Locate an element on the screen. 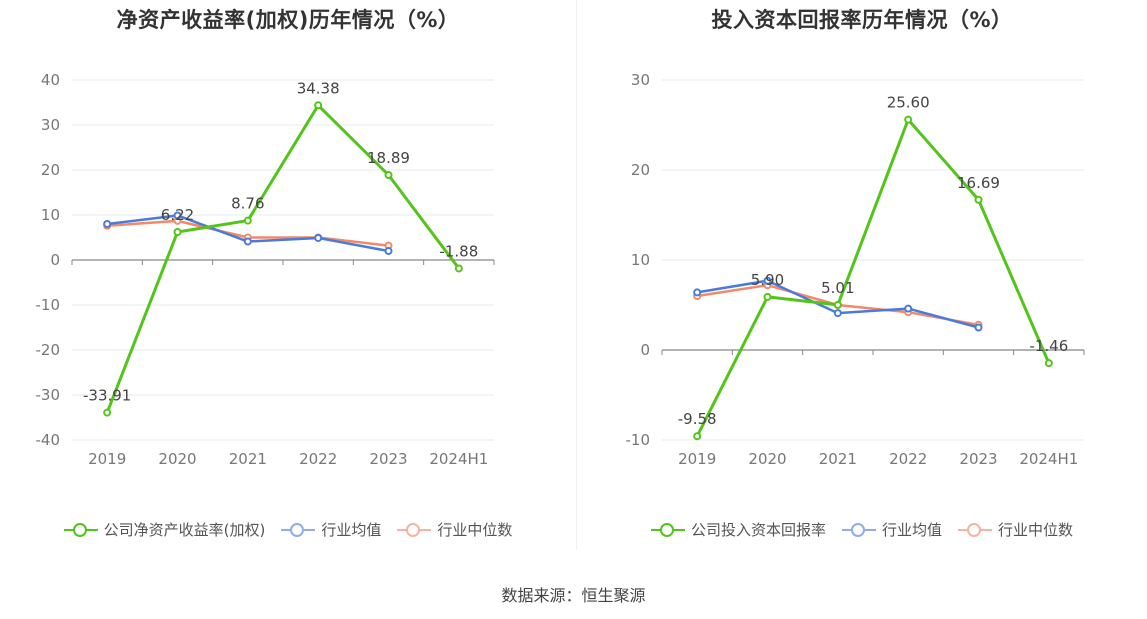 This screenshot has height=619, width=1147. roic-chart-title: 投入资本回报率历年情况（%） is located at coordinates (862, 20).